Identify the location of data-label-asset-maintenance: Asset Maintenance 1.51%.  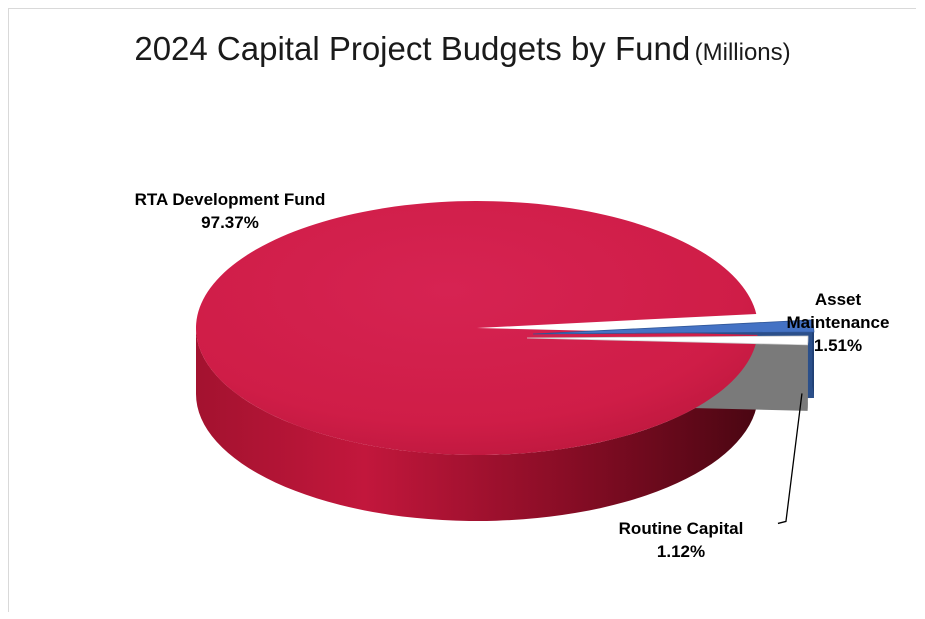
(838, 322).